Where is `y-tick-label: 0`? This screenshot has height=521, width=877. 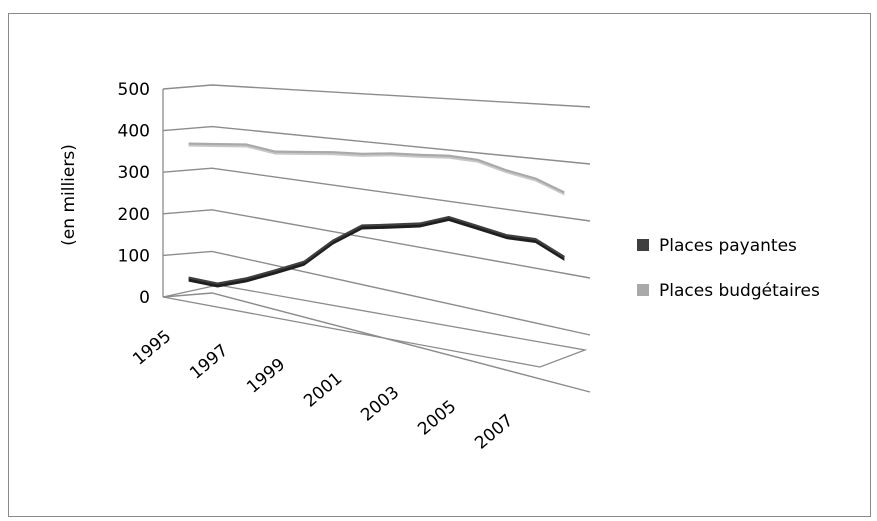
y-tick-label: 0 is located at coordinates (144, 298).